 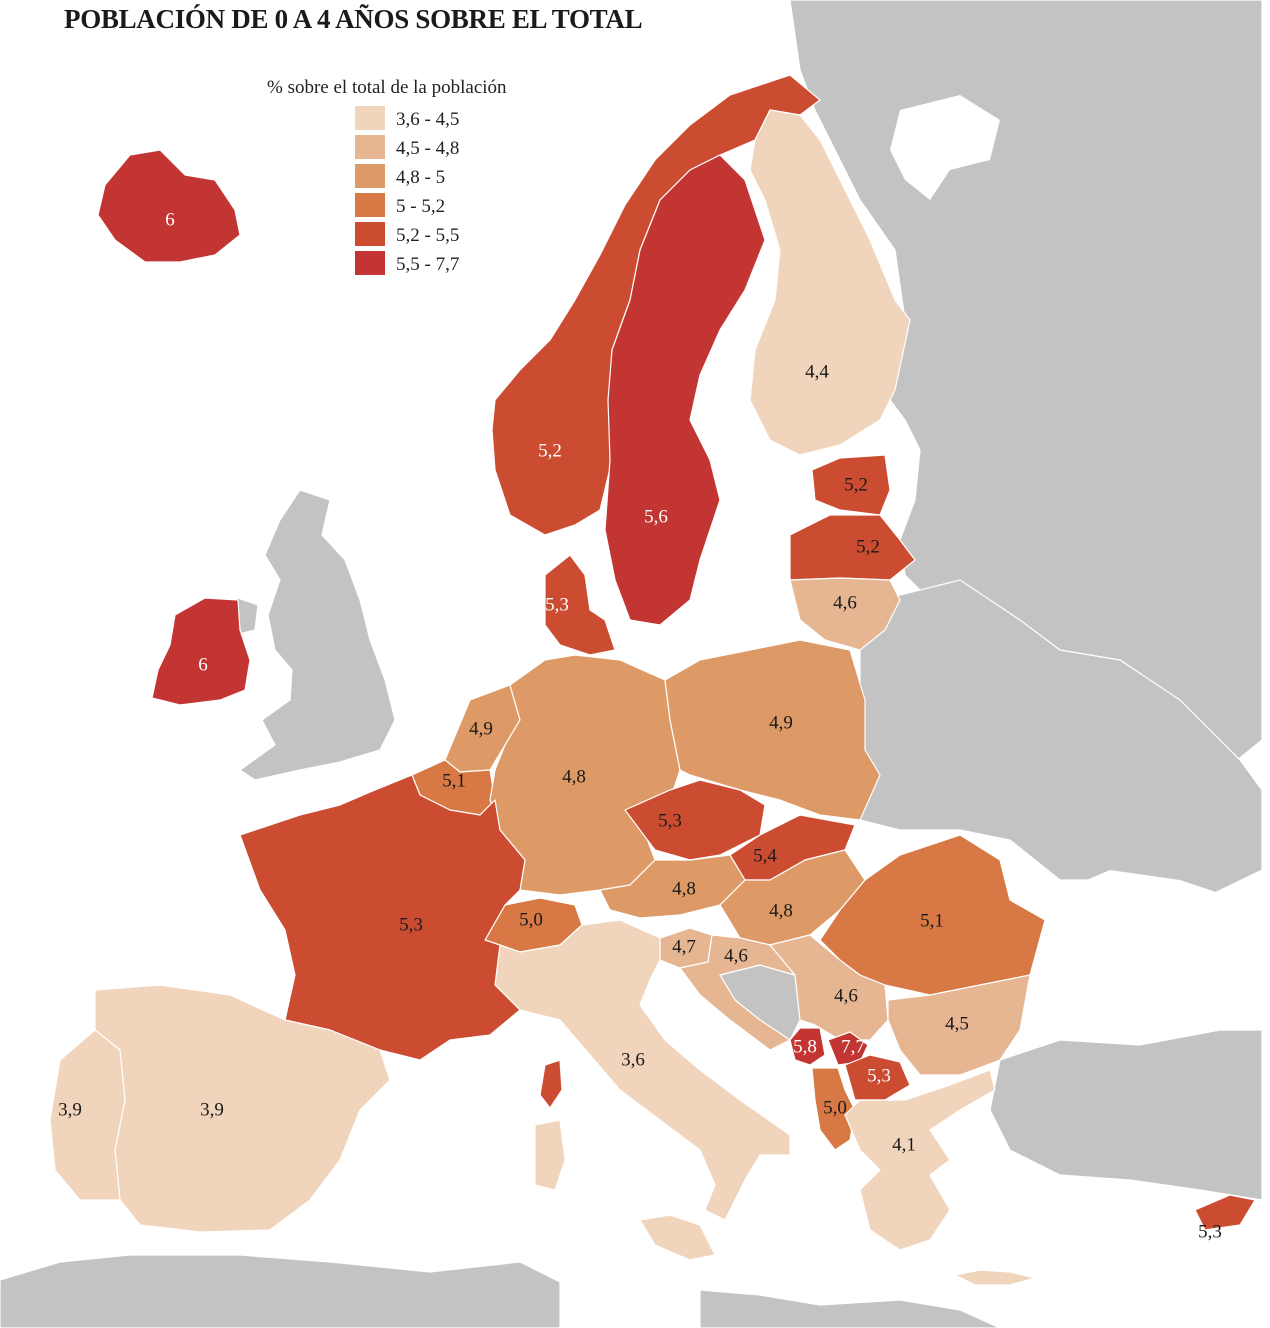 I want to click on value-label-slovakia: 5,4, so click(x=765, y=855).